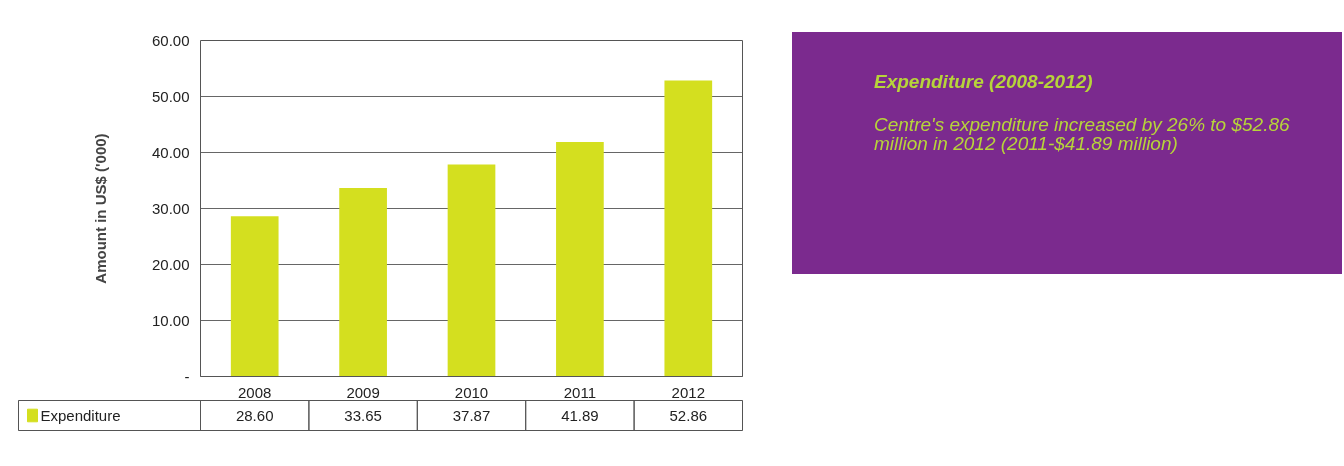 The image size is (1344, 466). What do you see at coordinates (255, 392) in the screenshot?
I see `x-tick-label: 2008` at bounding box center [255, 392].